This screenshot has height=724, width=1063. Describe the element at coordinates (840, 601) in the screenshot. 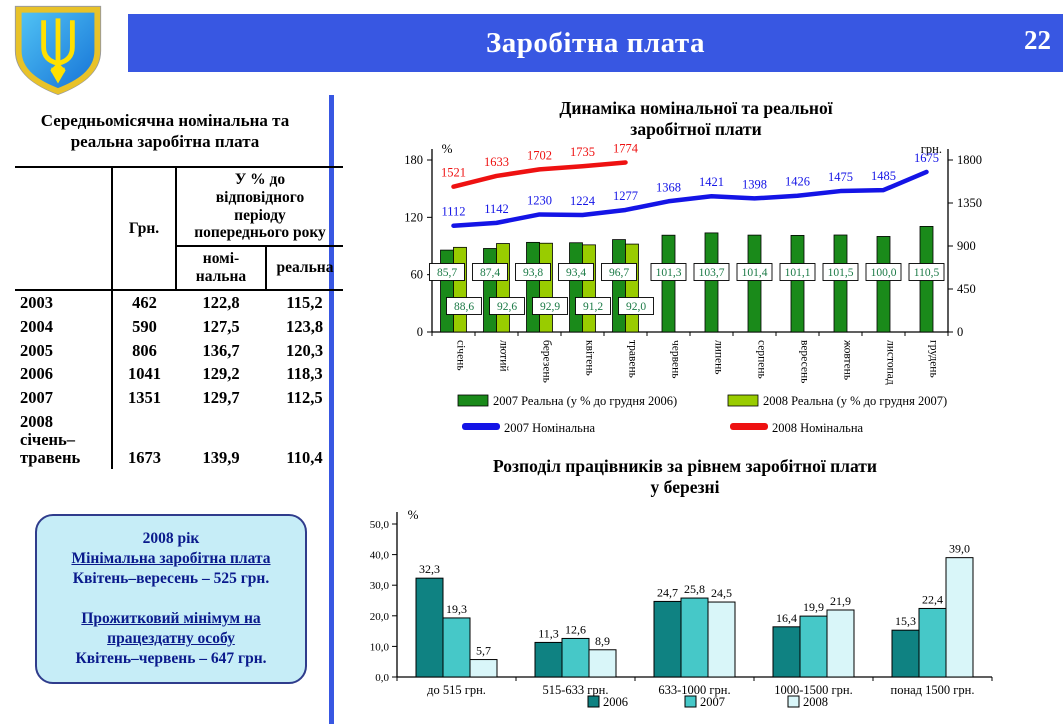

I see `bar-value-label: 21,9` at that location.